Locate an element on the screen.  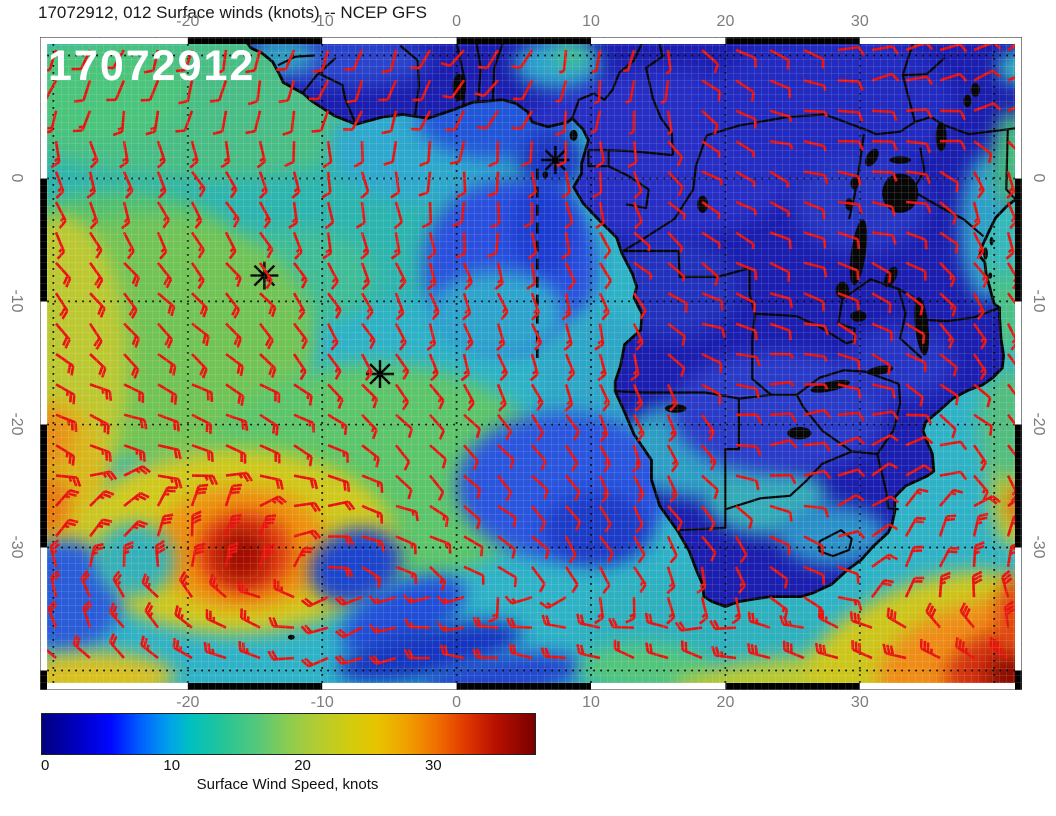
y-axis-left-tick-label: -30 is located at coordinates (16, 547).